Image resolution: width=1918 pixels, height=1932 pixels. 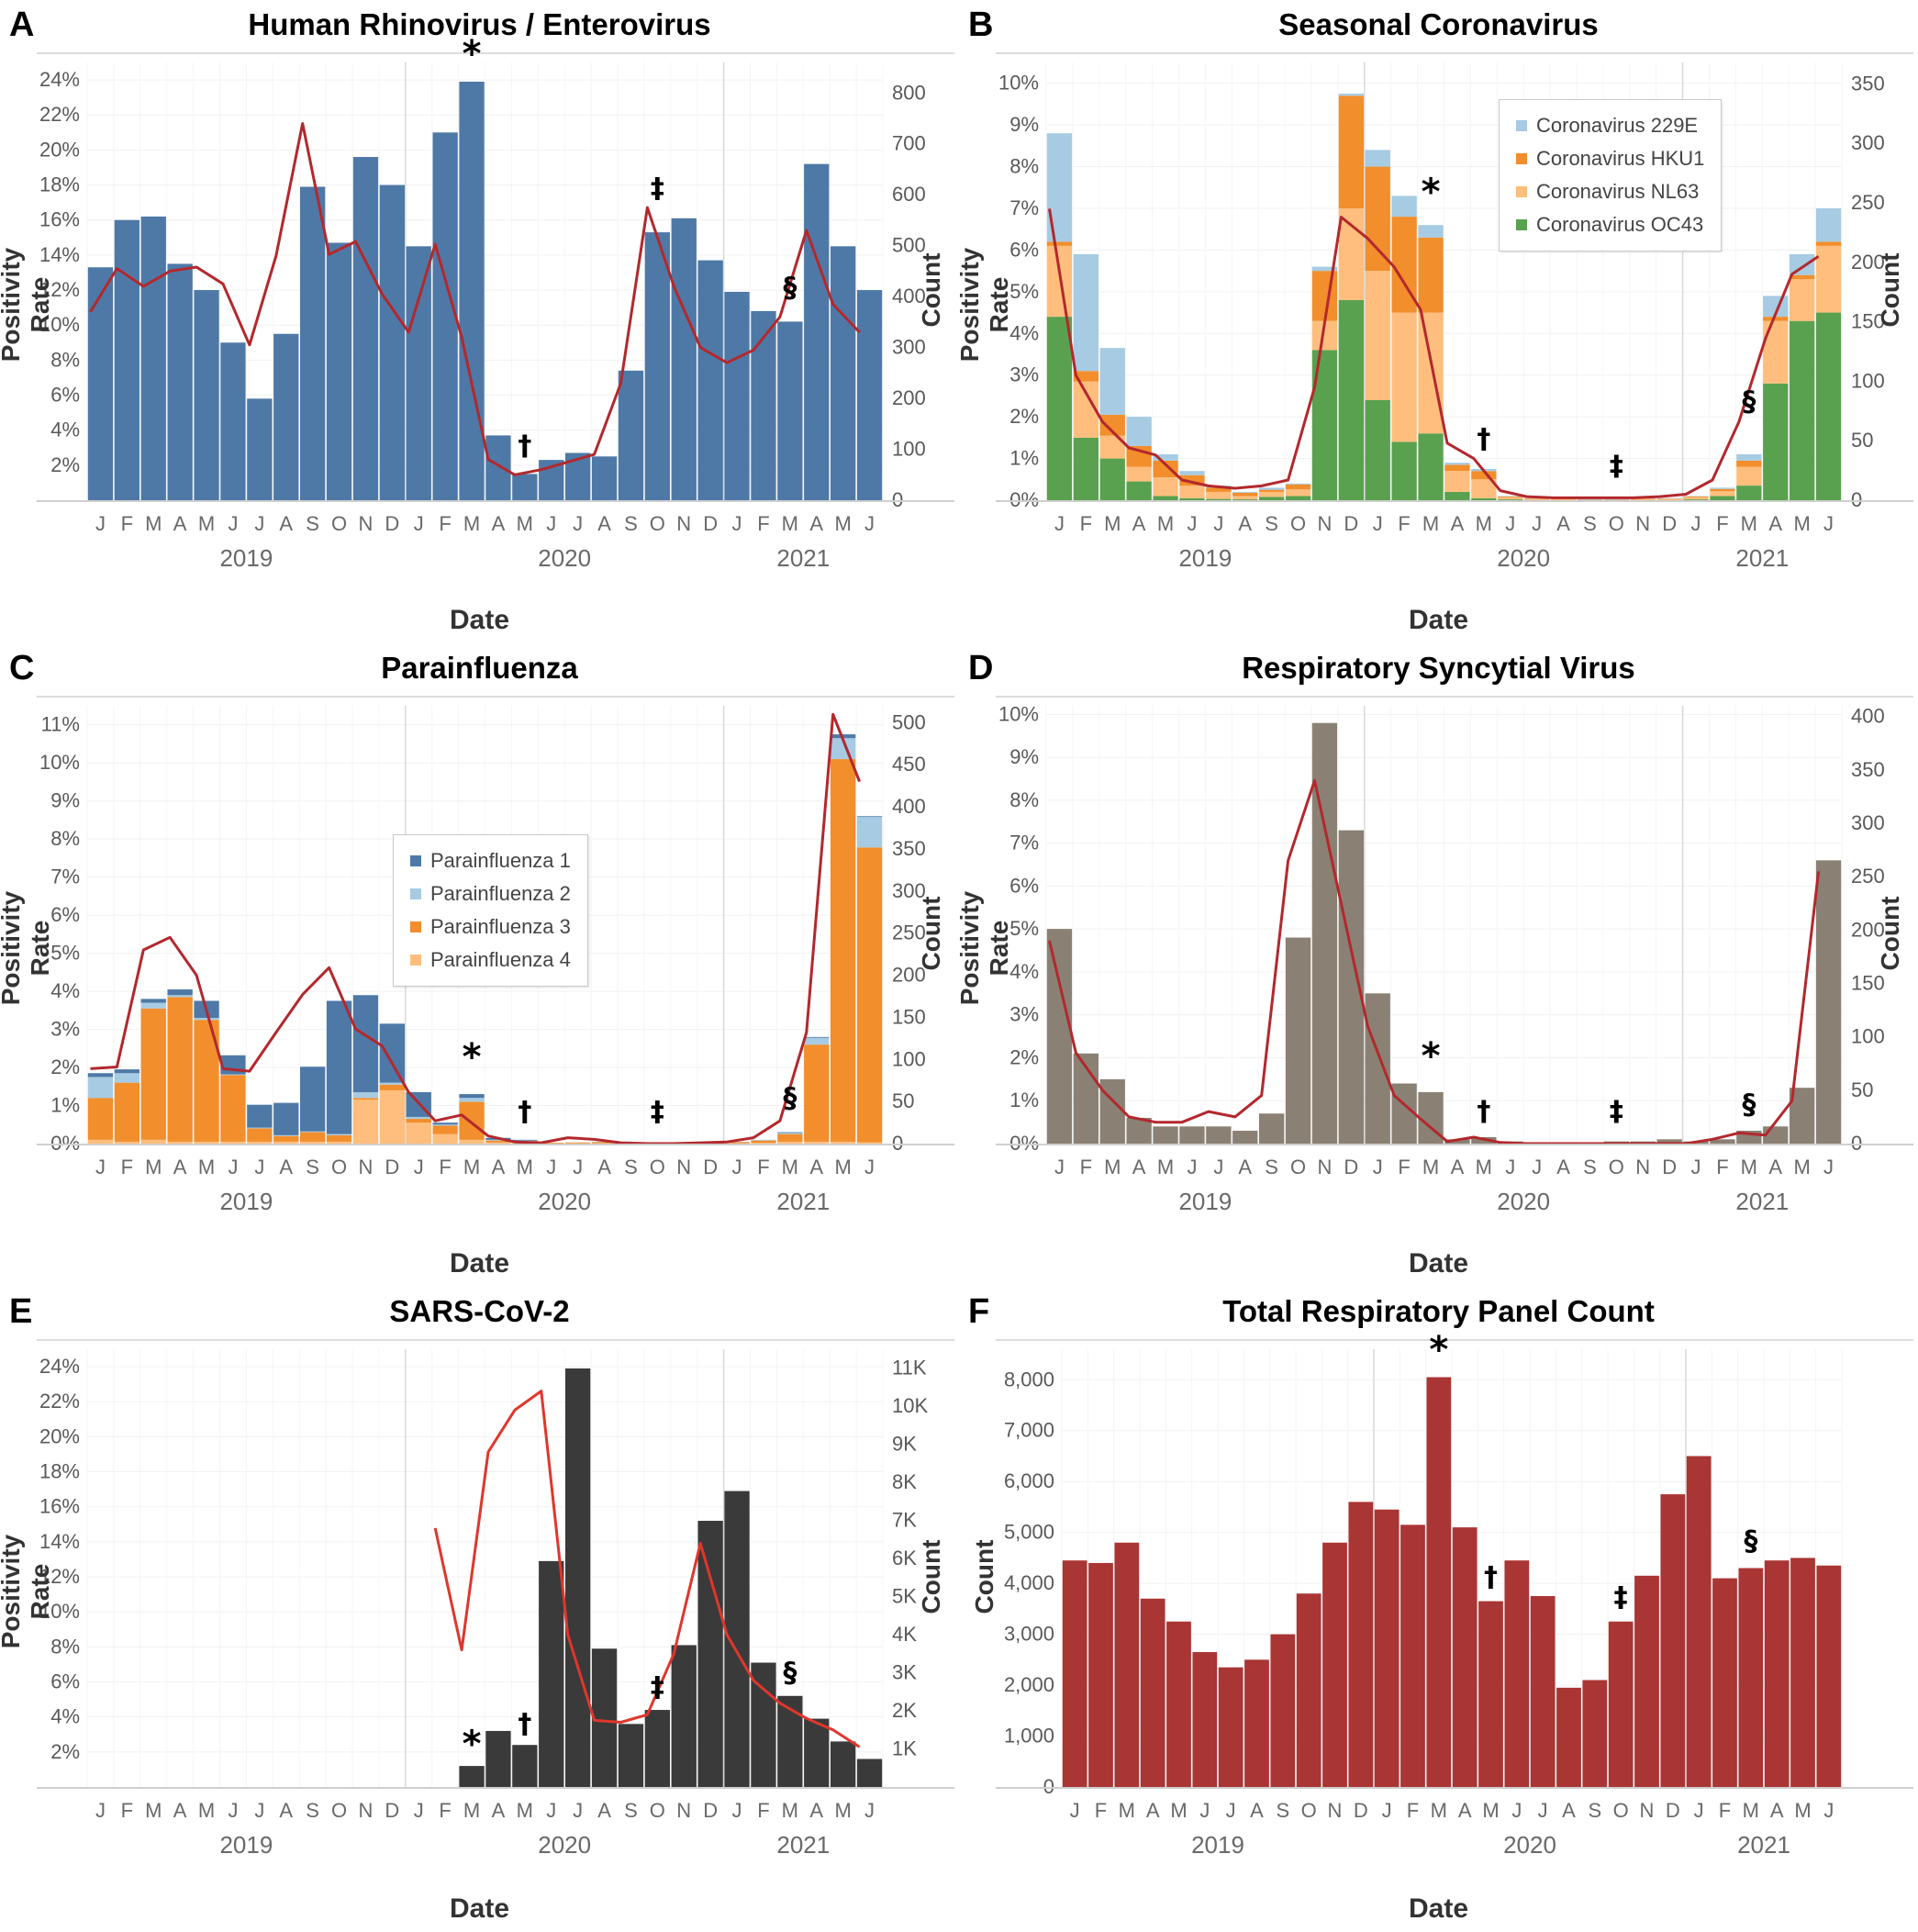 What do you see at coordinates (59, 1541) in the screenshot?
I see `left-tick-label: 14%` at bounding box center [59, 1541].